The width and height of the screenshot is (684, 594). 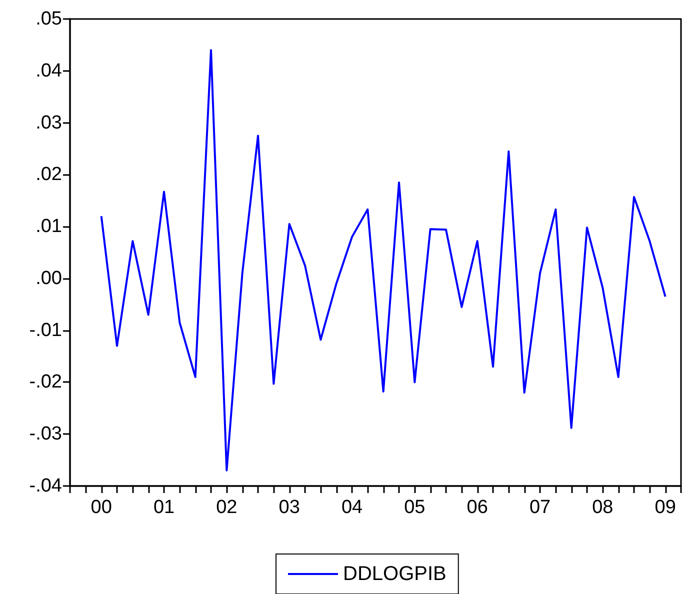 I want to click on x-tick-label: 03, so click(x=289, y=507).